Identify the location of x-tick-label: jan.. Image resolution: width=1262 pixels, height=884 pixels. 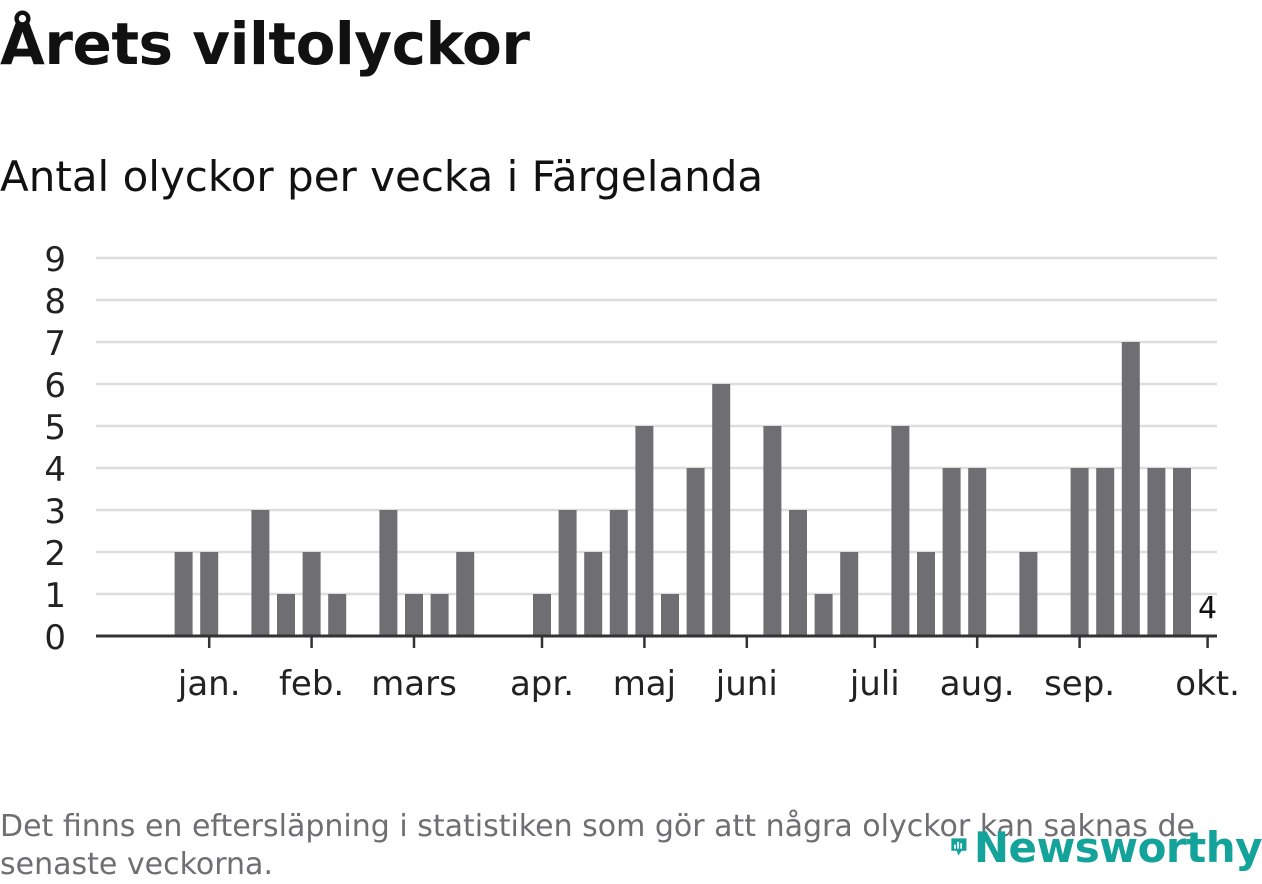
(209, 684).